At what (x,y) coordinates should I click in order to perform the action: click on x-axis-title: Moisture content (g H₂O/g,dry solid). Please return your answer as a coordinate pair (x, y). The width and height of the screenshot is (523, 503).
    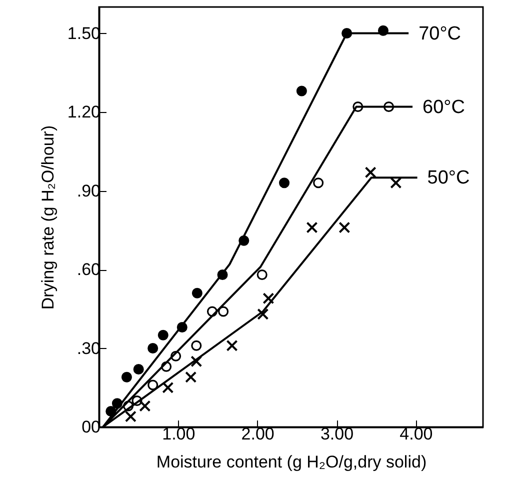
    Looking at the image, I should click on (291, 462).